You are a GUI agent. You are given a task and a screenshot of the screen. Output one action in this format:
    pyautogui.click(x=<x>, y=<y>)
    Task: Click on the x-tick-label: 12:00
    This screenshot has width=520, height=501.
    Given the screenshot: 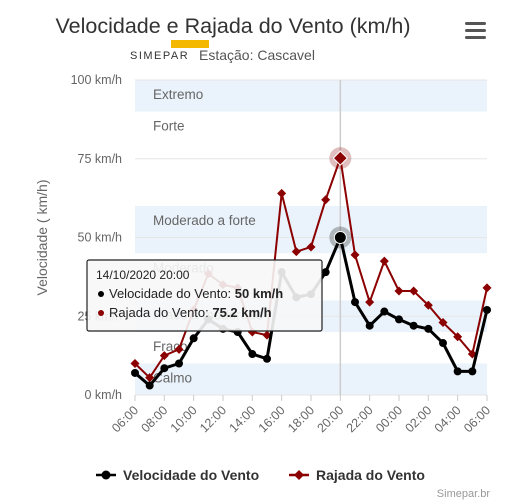 What is the action you would take?
    pyautogui.click(x=213, y=419)
    